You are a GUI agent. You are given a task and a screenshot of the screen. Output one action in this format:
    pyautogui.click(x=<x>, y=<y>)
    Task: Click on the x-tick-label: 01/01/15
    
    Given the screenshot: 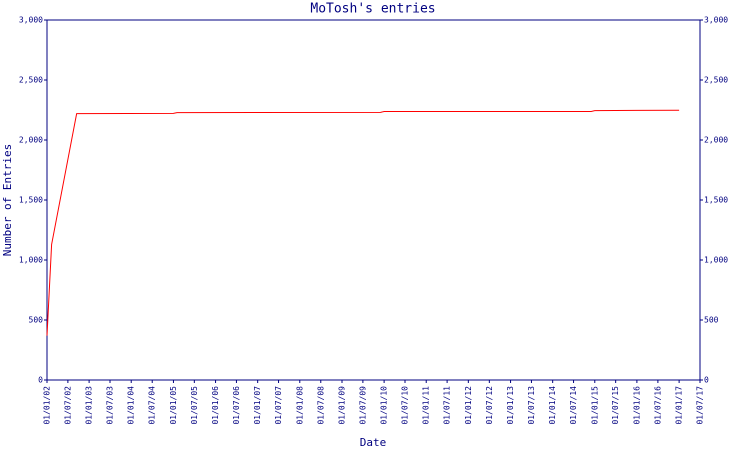 What is the action you would take?
    pyautogui.click(x=594, y=405)
    